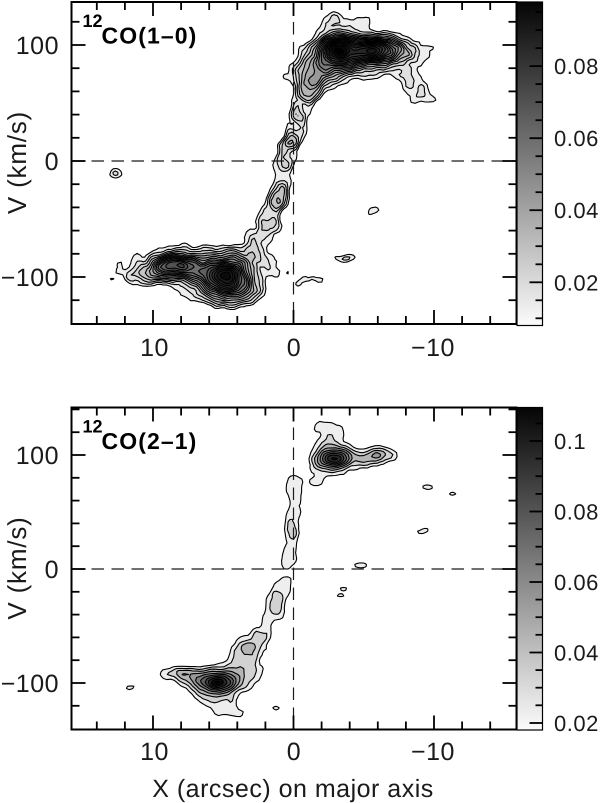 This screenshot has height=803, width=602. What do you see at coordinates (293, 789) in the screenshot?
I see `svg-text: X (arcsec) on major axis` at bounding box center [293, 789].